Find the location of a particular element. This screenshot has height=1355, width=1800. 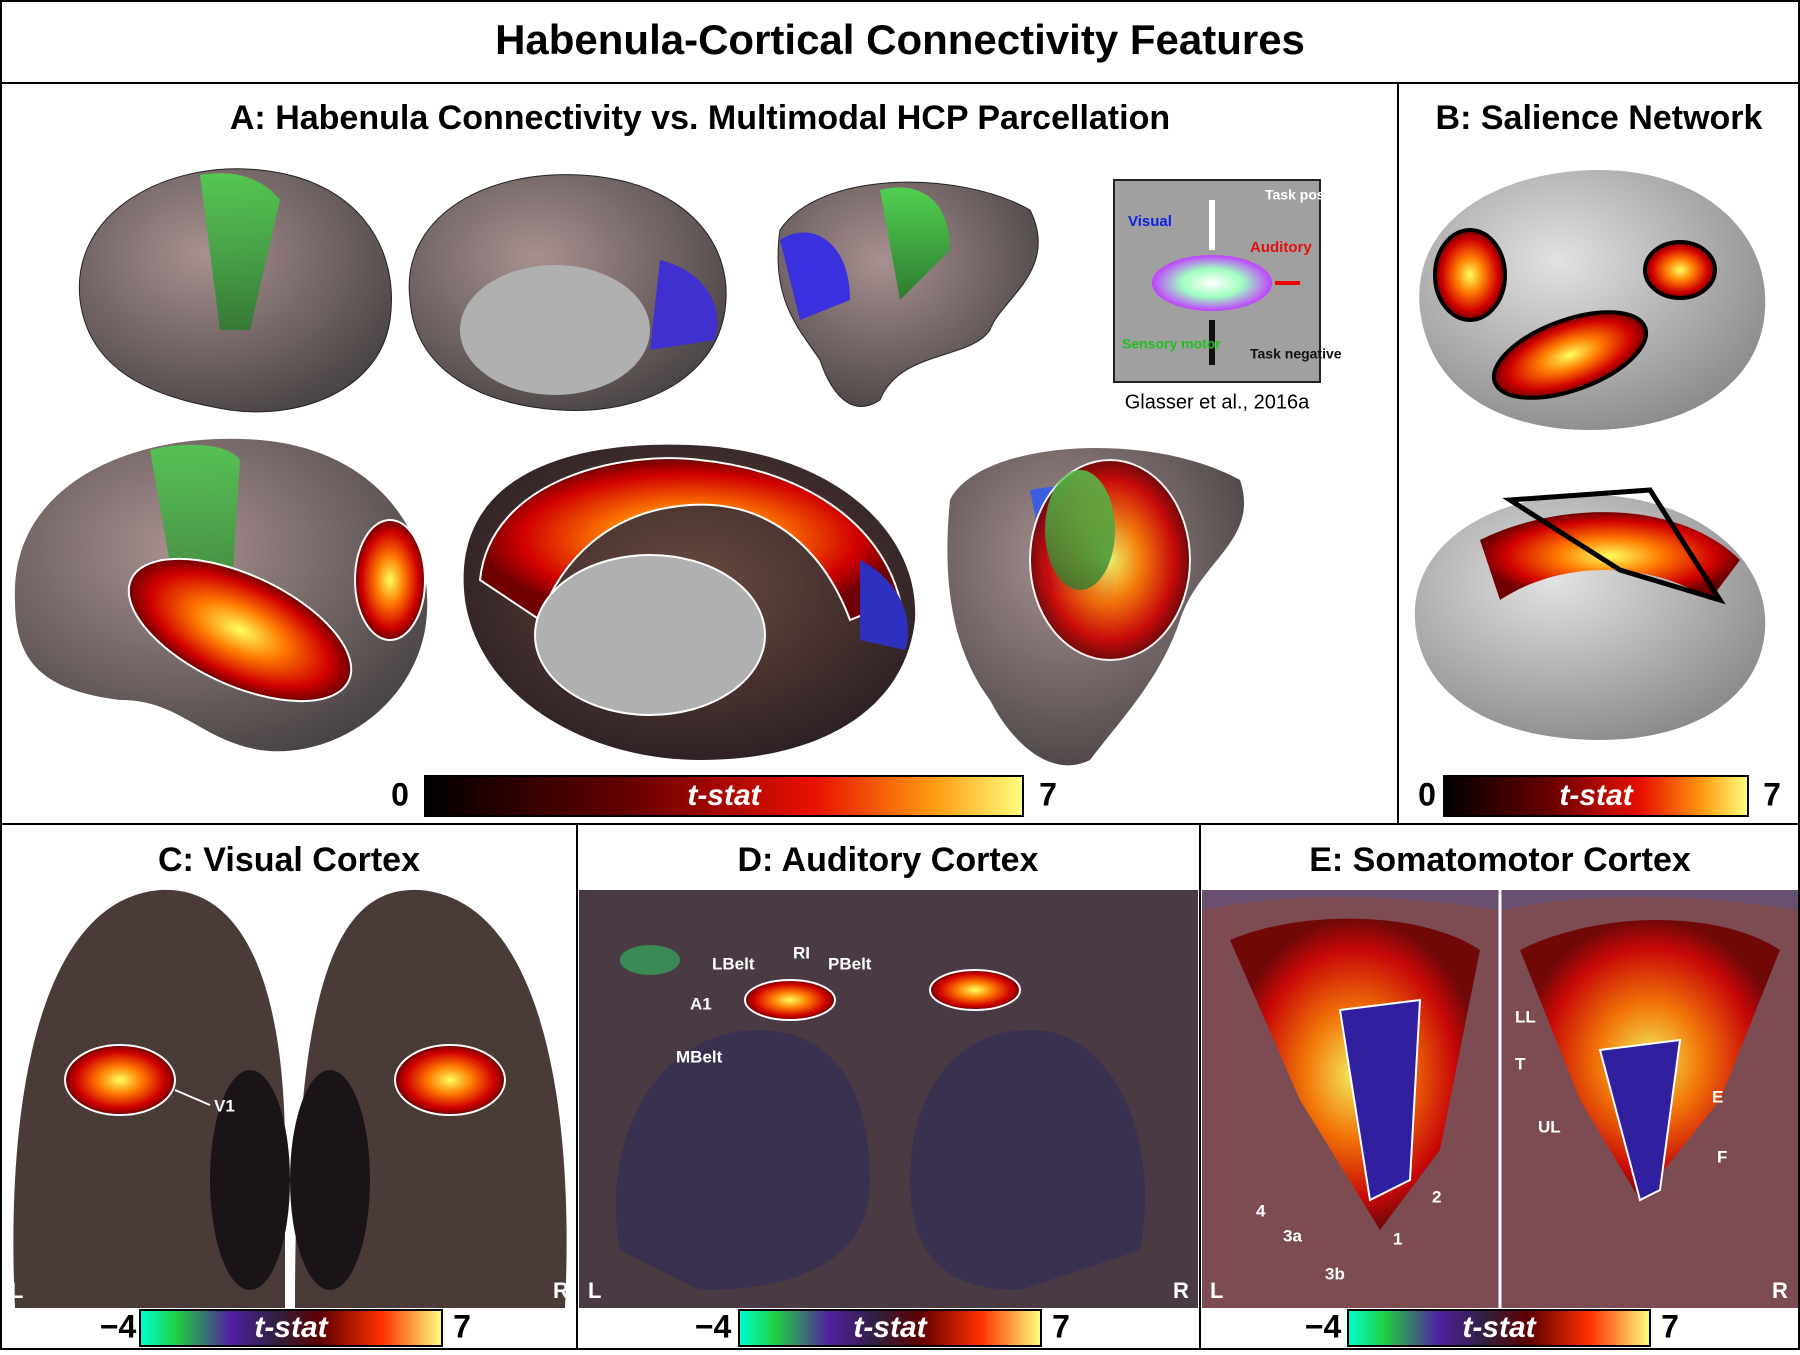

annotation: 2 is located at coordinates (1436, 1196).